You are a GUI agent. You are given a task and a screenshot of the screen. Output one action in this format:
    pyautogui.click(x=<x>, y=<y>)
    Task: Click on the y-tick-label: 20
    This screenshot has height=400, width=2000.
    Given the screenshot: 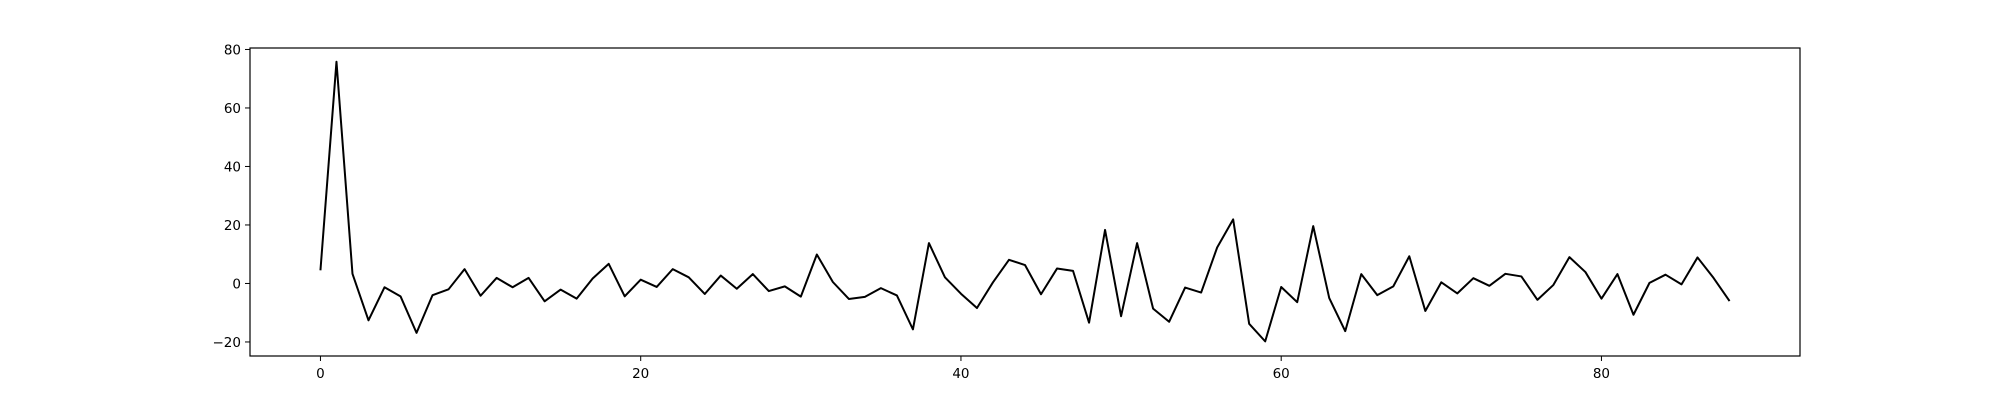 What is the action you would take?
    pyautogui.click(x=232, y=226)
    